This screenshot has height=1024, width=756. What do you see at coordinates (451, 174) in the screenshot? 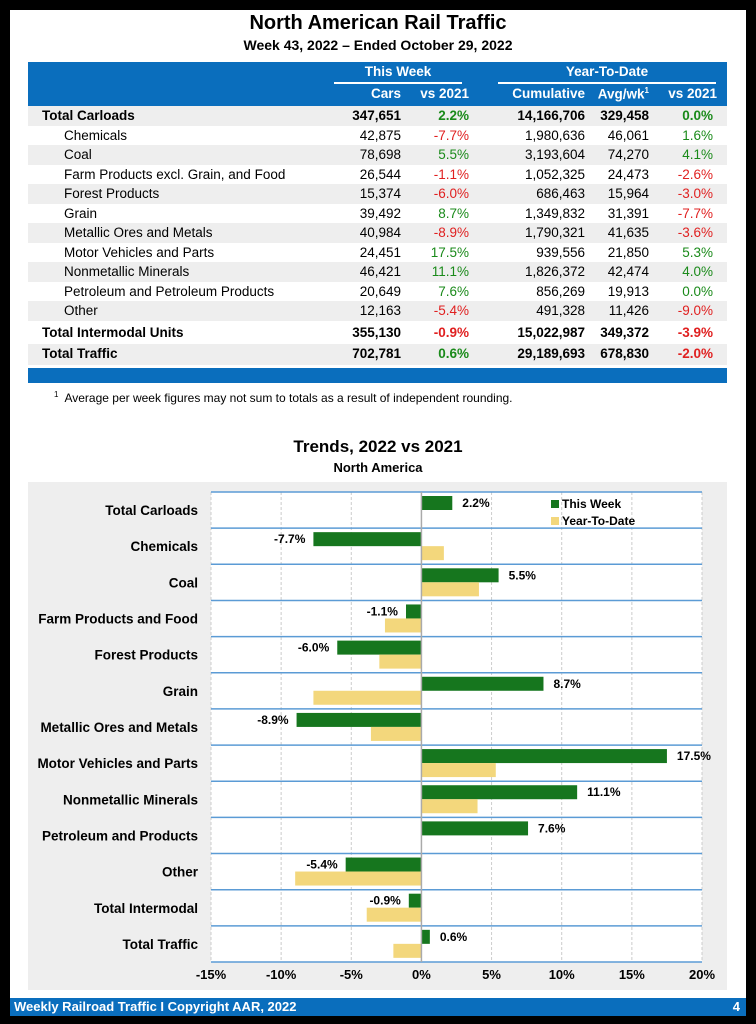
I see `vs2021-value: -1.1%` at bounding box center [451, 174].